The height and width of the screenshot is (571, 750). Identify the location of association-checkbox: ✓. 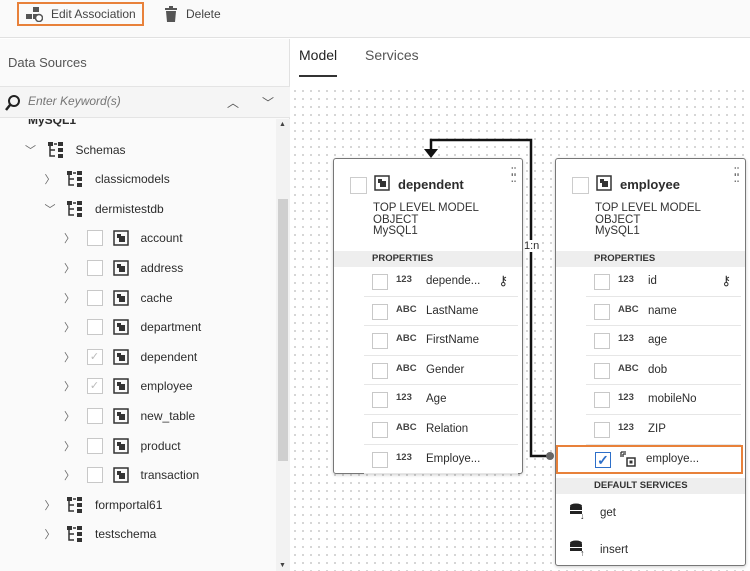
(603, 459).